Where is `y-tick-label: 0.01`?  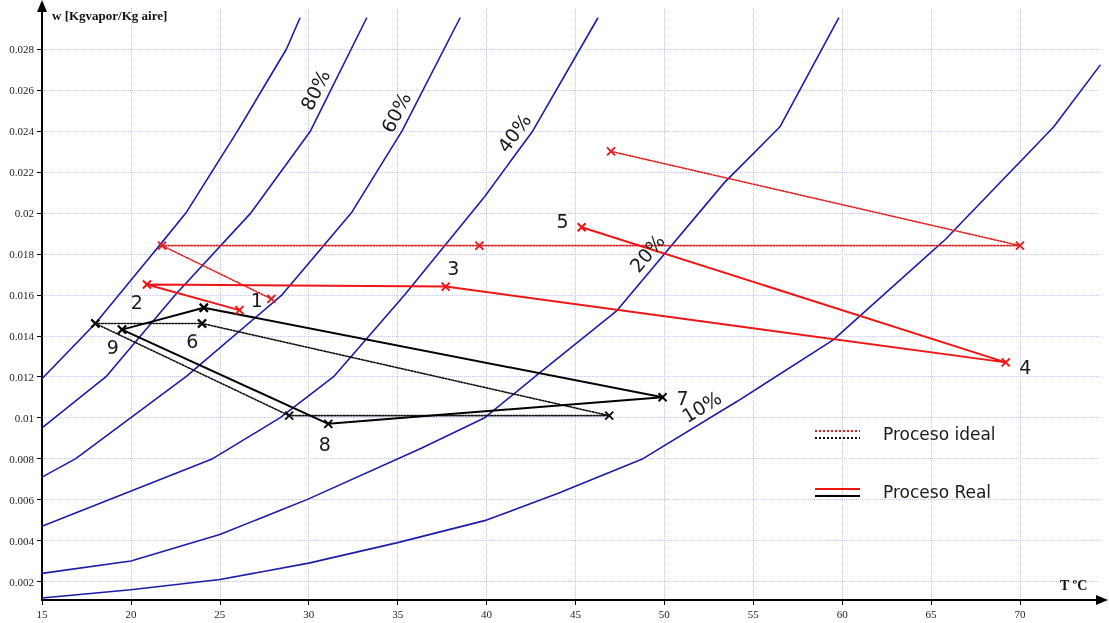 y-tick-label: 0.01 is located at coordinates (24, 417).